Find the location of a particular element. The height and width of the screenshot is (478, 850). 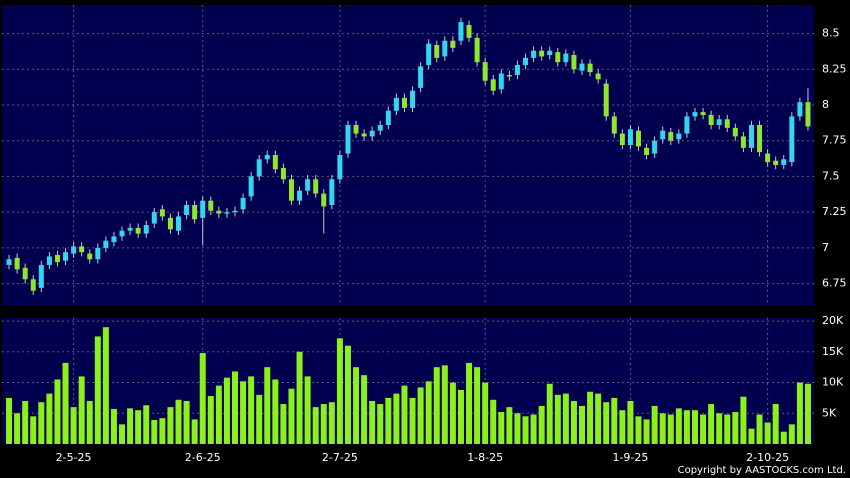

volume-tick-label: 10K is located at coordinates (833, 382).